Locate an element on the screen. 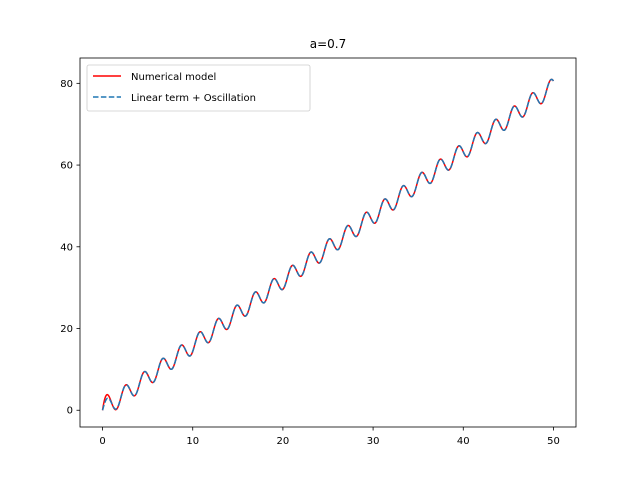 This screenshot has width=640, height=480. x-tick-label: 30 is located at coordinates (373, 441).